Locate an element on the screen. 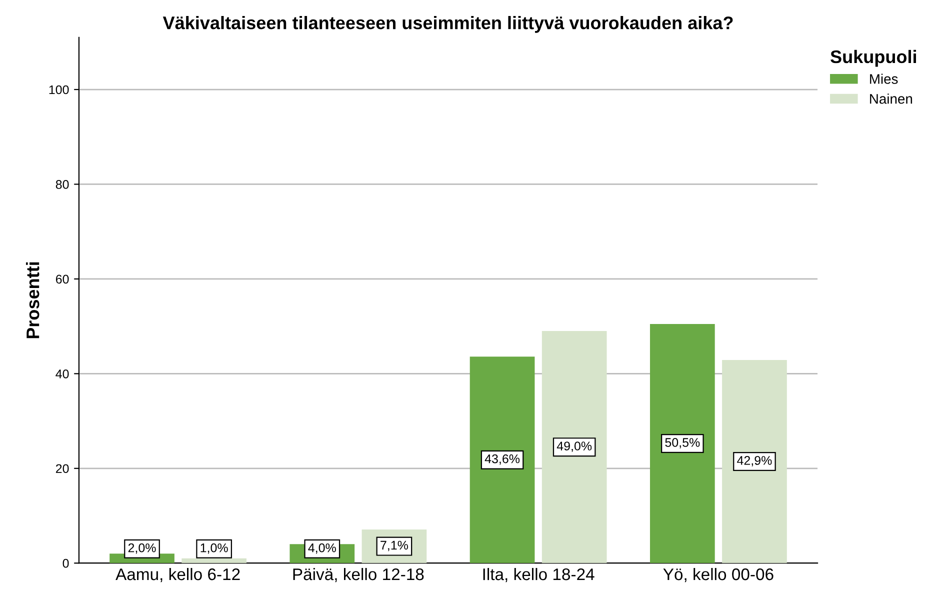 This screenshot has width=929, height=594. legend-title: Sukupuoli is located at coordinates (873, 58).